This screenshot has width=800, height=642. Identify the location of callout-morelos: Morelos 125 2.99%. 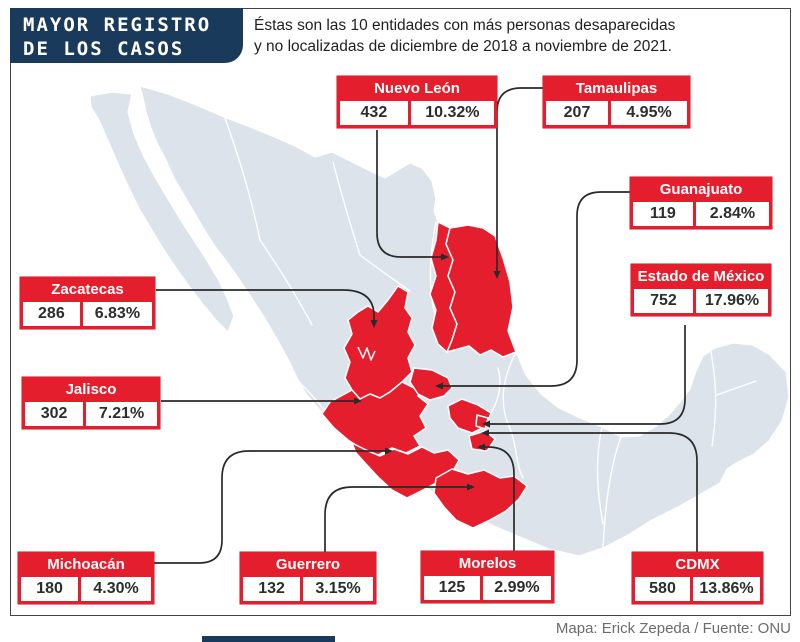
(487, 577).